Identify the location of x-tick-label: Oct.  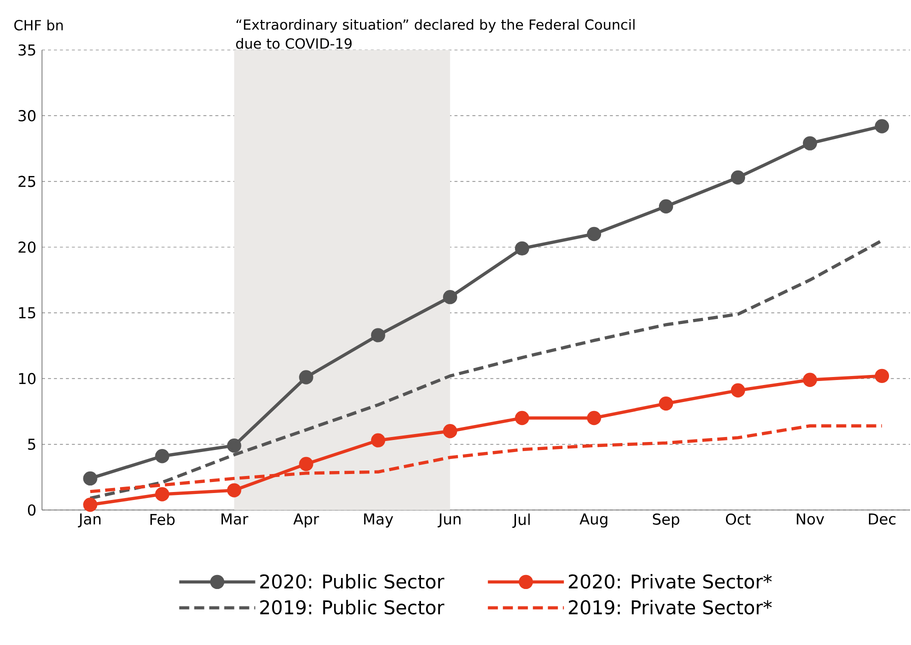
(738, 519).